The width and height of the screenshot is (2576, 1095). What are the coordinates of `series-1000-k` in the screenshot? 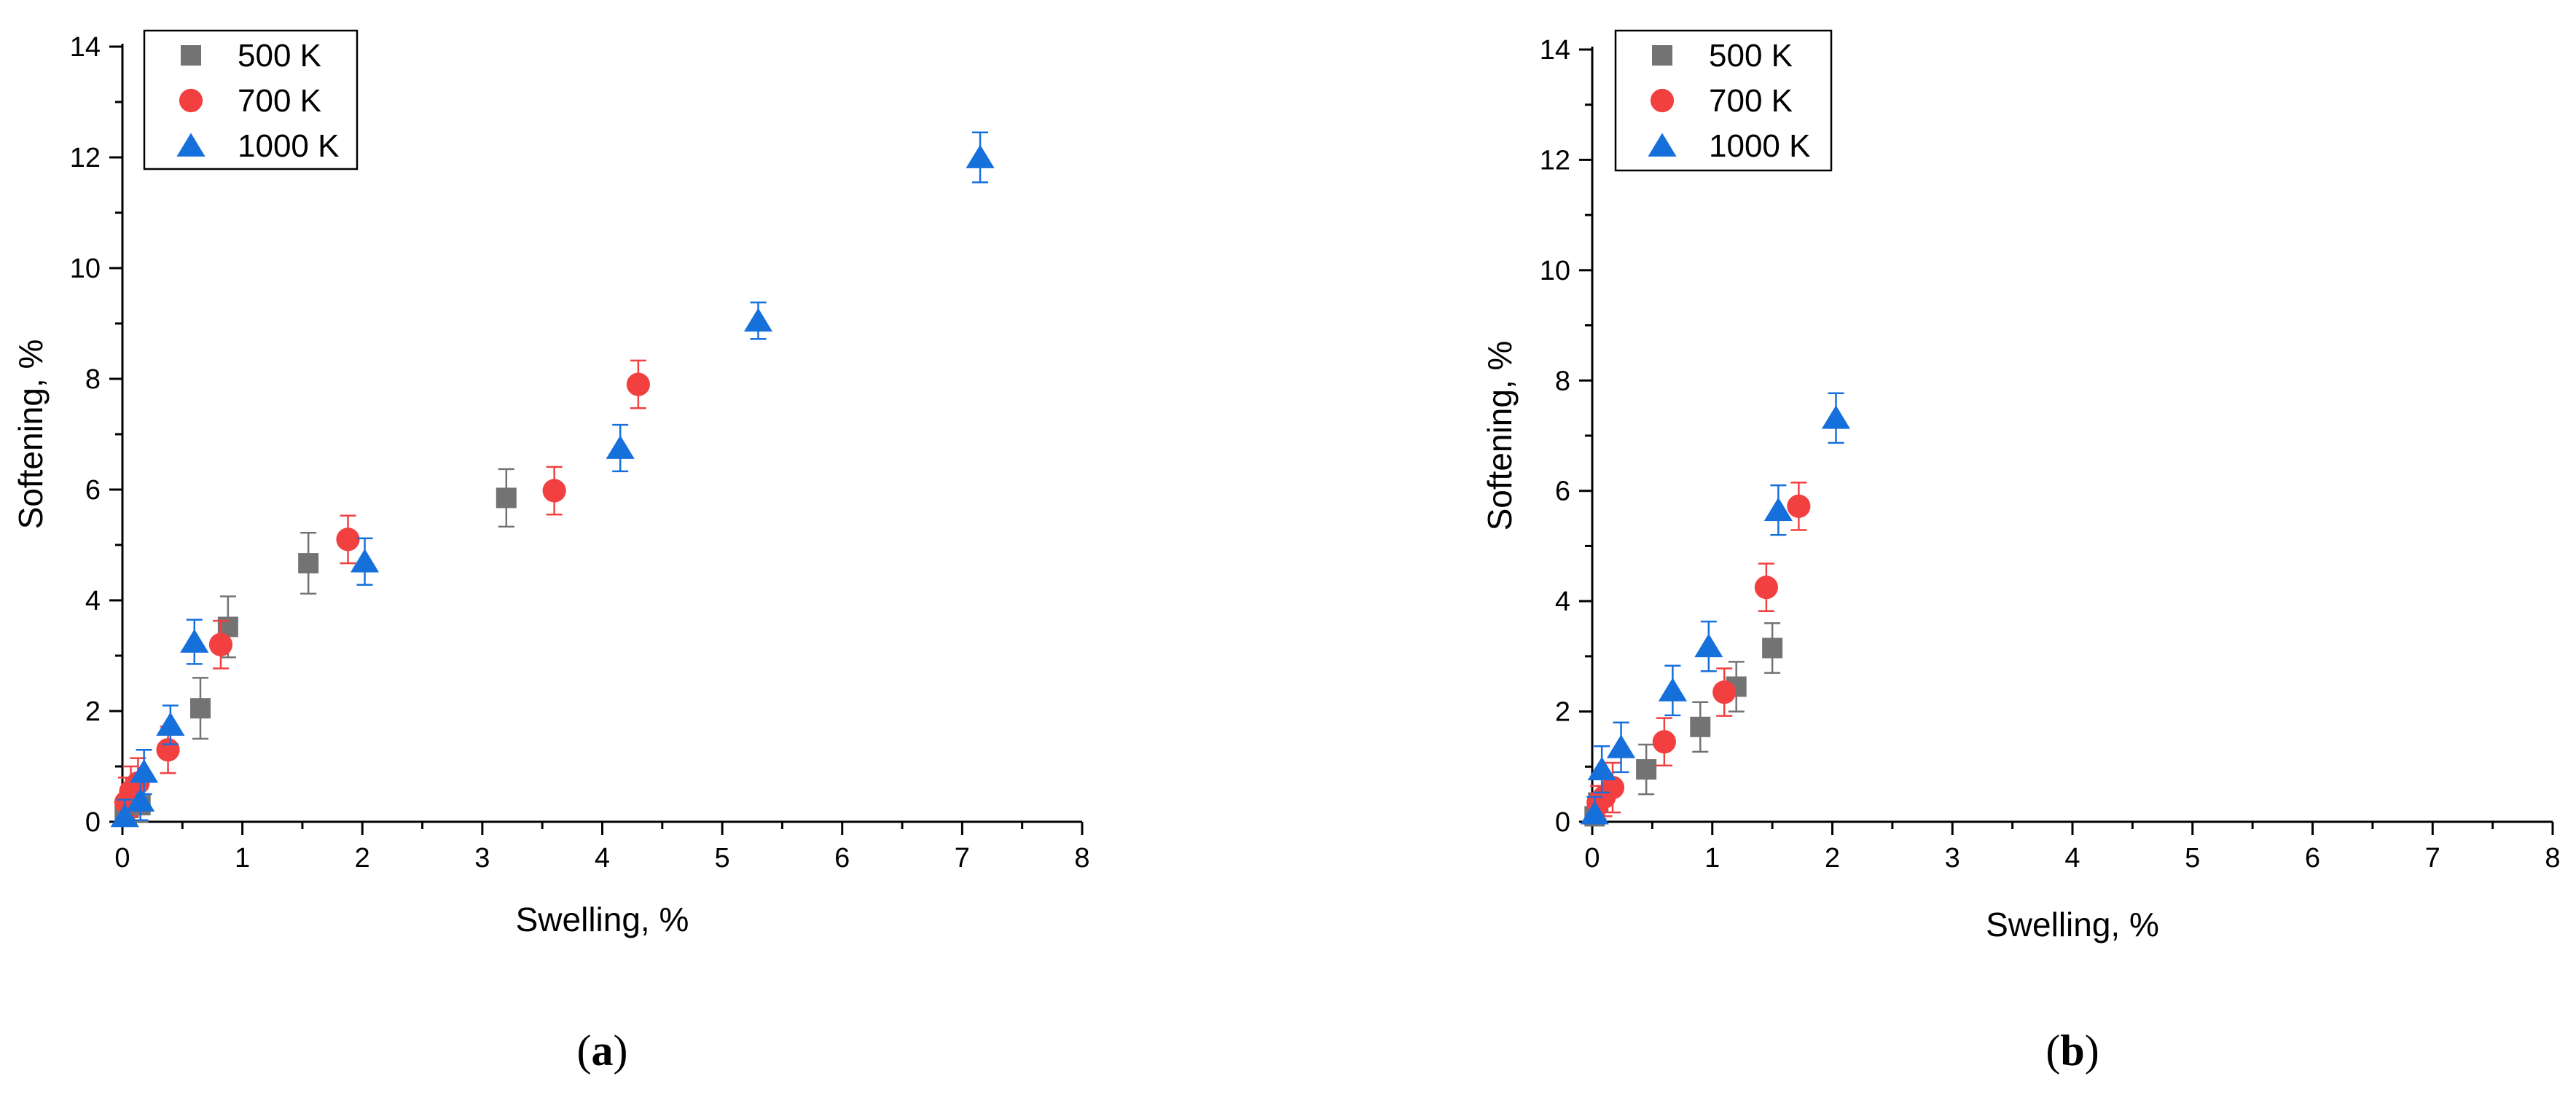 It's located at (1715, 608).